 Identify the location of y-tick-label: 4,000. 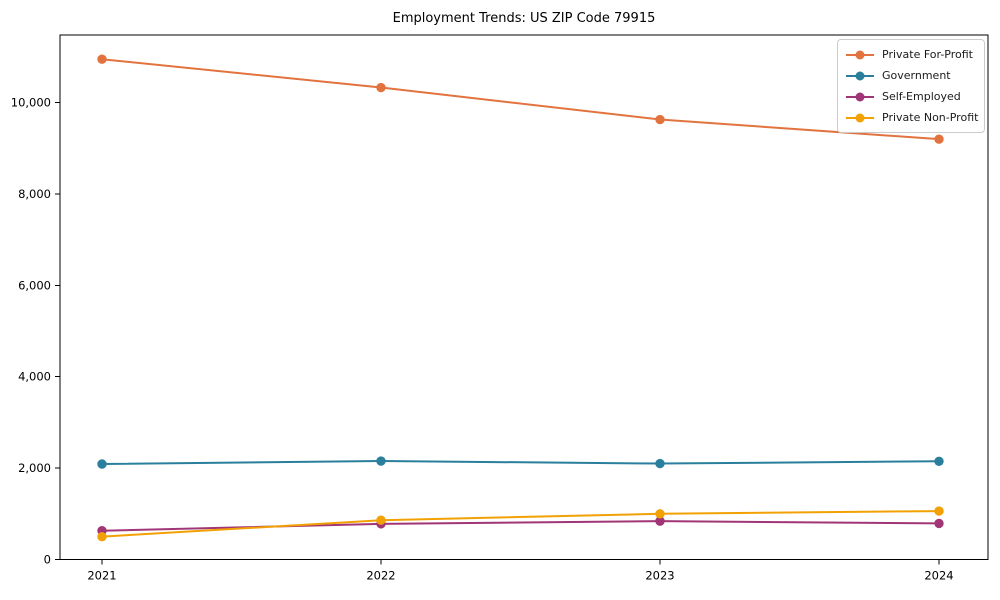
(34, 377).